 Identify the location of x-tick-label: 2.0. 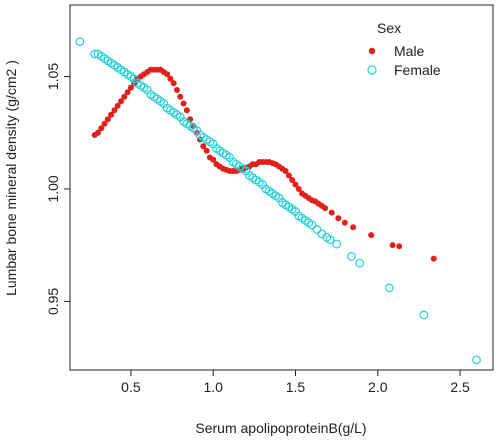
(378, 387).